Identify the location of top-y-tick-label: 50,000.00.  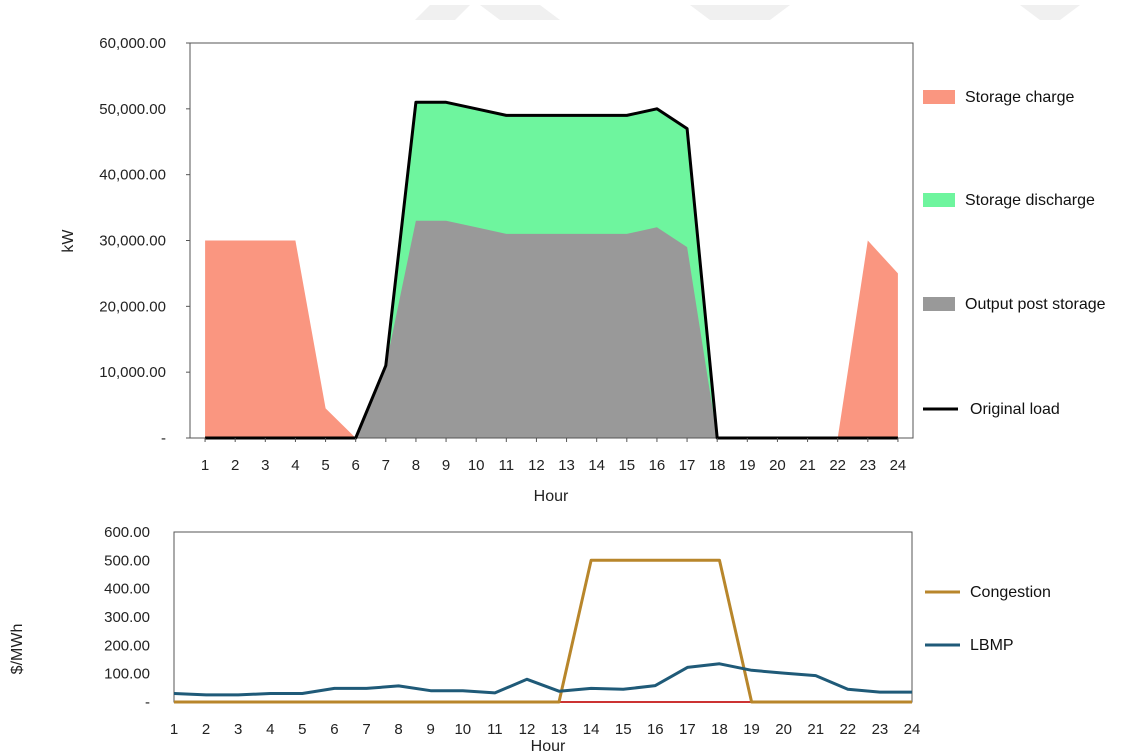
(132, 109).